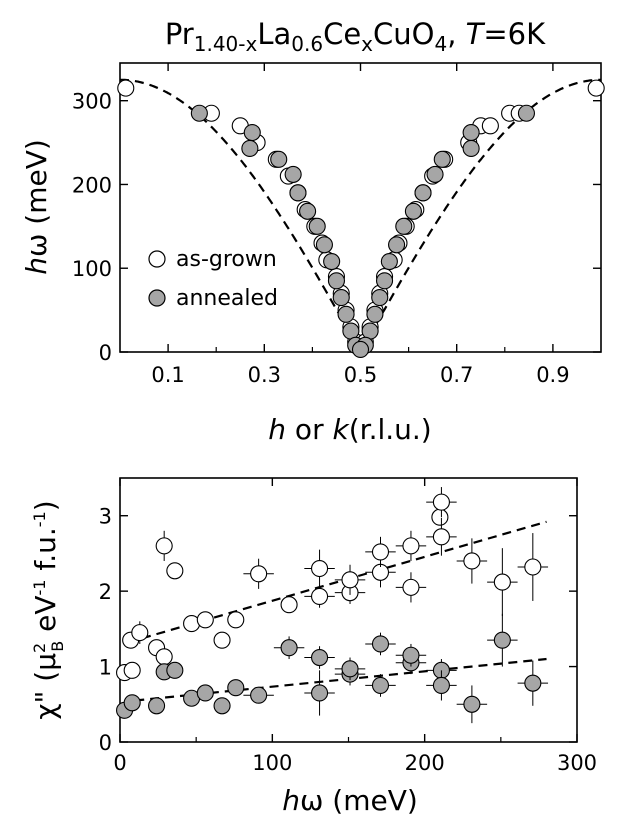  Describe the element at coordinates (48, 609) in the screenshot. I see `y-axis-label-bottom: χ" (μ2B eV-1 f.u.-1)` at that location.